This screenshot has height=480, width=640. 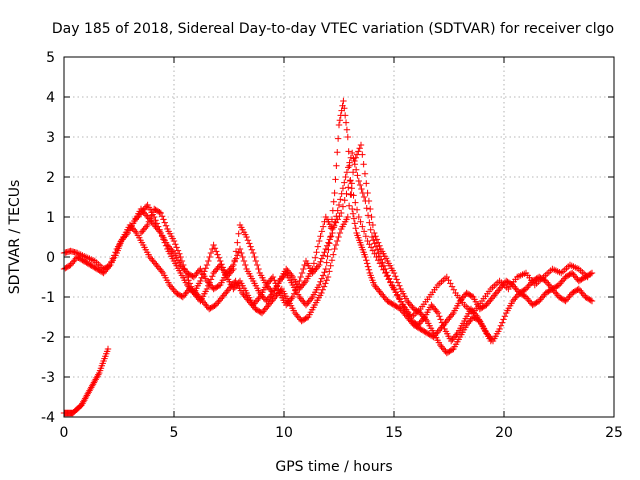 What do you see at coordinates (284, 433) in the screenshot?
I see `x-tick-label: 10` at bounding box center [284, 433].